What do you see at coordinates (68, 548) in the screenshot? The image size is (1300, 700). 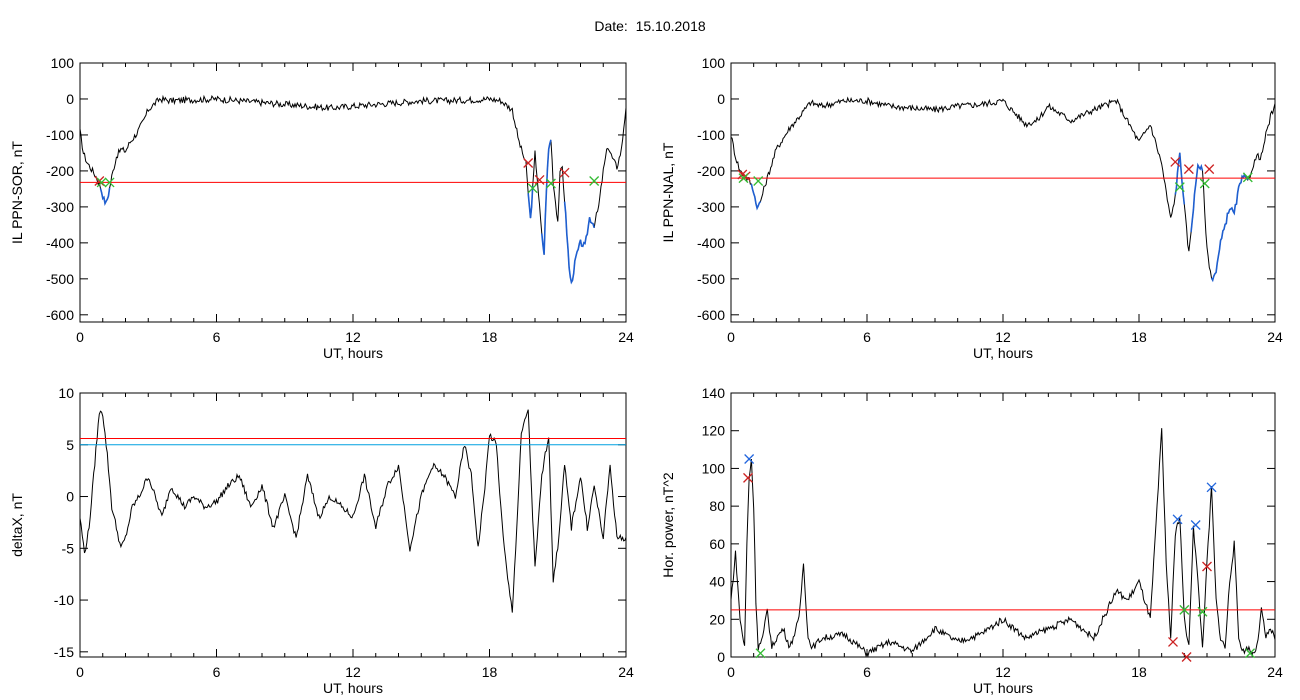 I see `y-tick-label: -5` at bounding box center [68, 548].